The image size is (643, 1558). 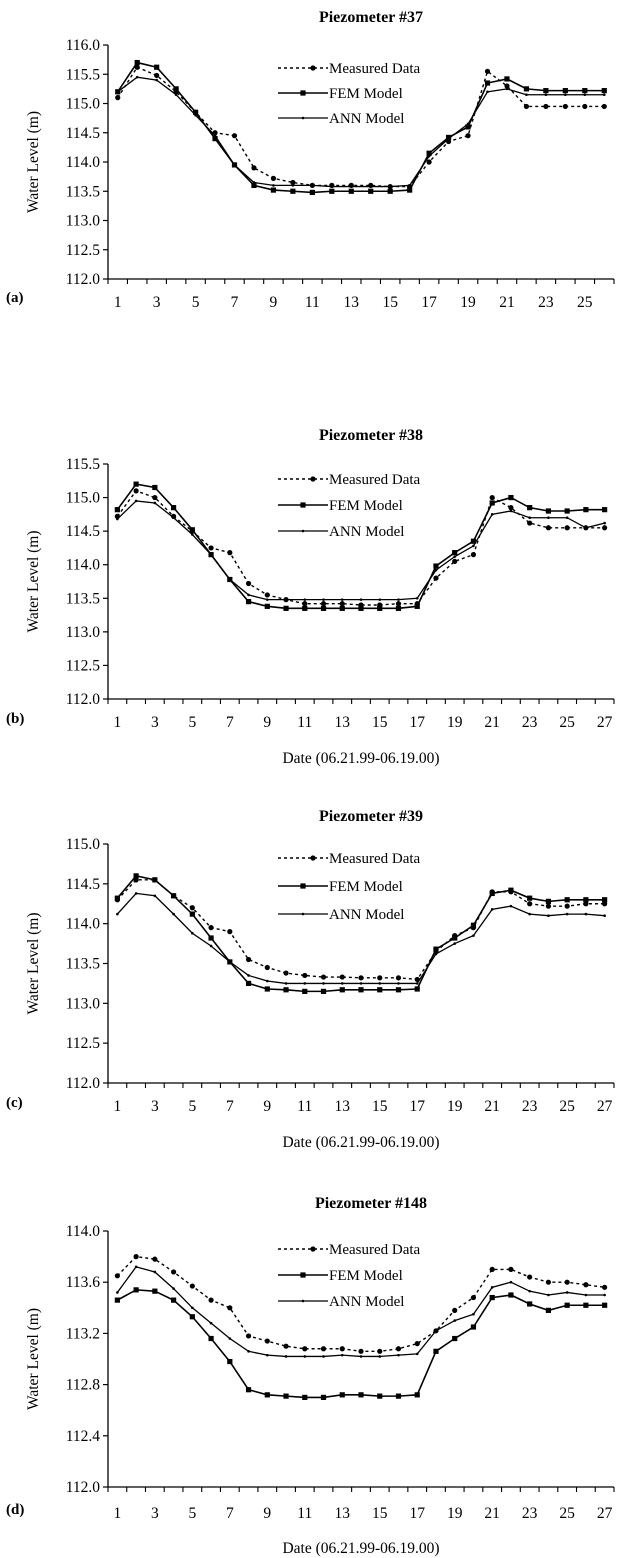 I want to click on chart-title: Piezometer #37, so click(x=371, y=17).